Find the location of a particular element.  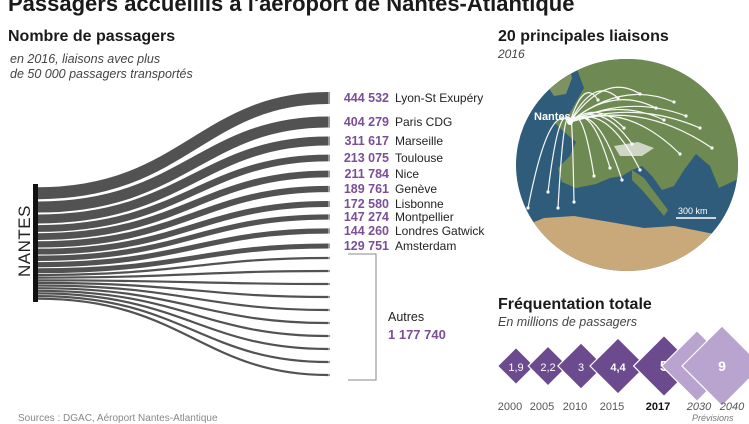

year-label: 2017 is located at coordinates (658, 407).